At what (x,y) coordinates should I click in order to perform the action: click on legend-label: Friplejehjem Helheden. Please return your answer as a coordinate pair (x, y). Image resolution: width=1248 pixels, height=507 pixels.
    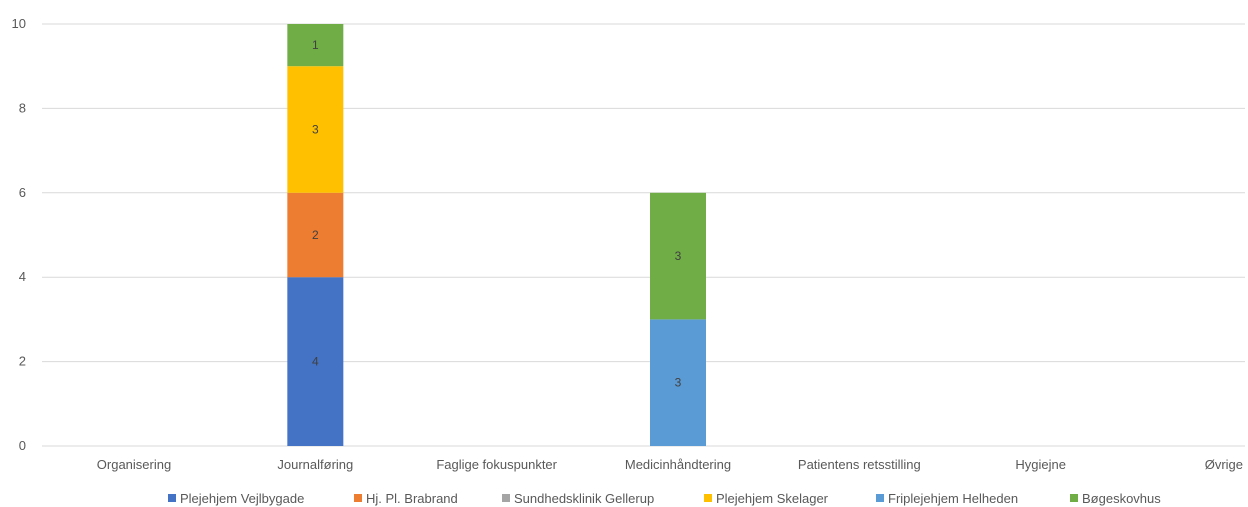
    Looking at the image, I should click on (953, 498).